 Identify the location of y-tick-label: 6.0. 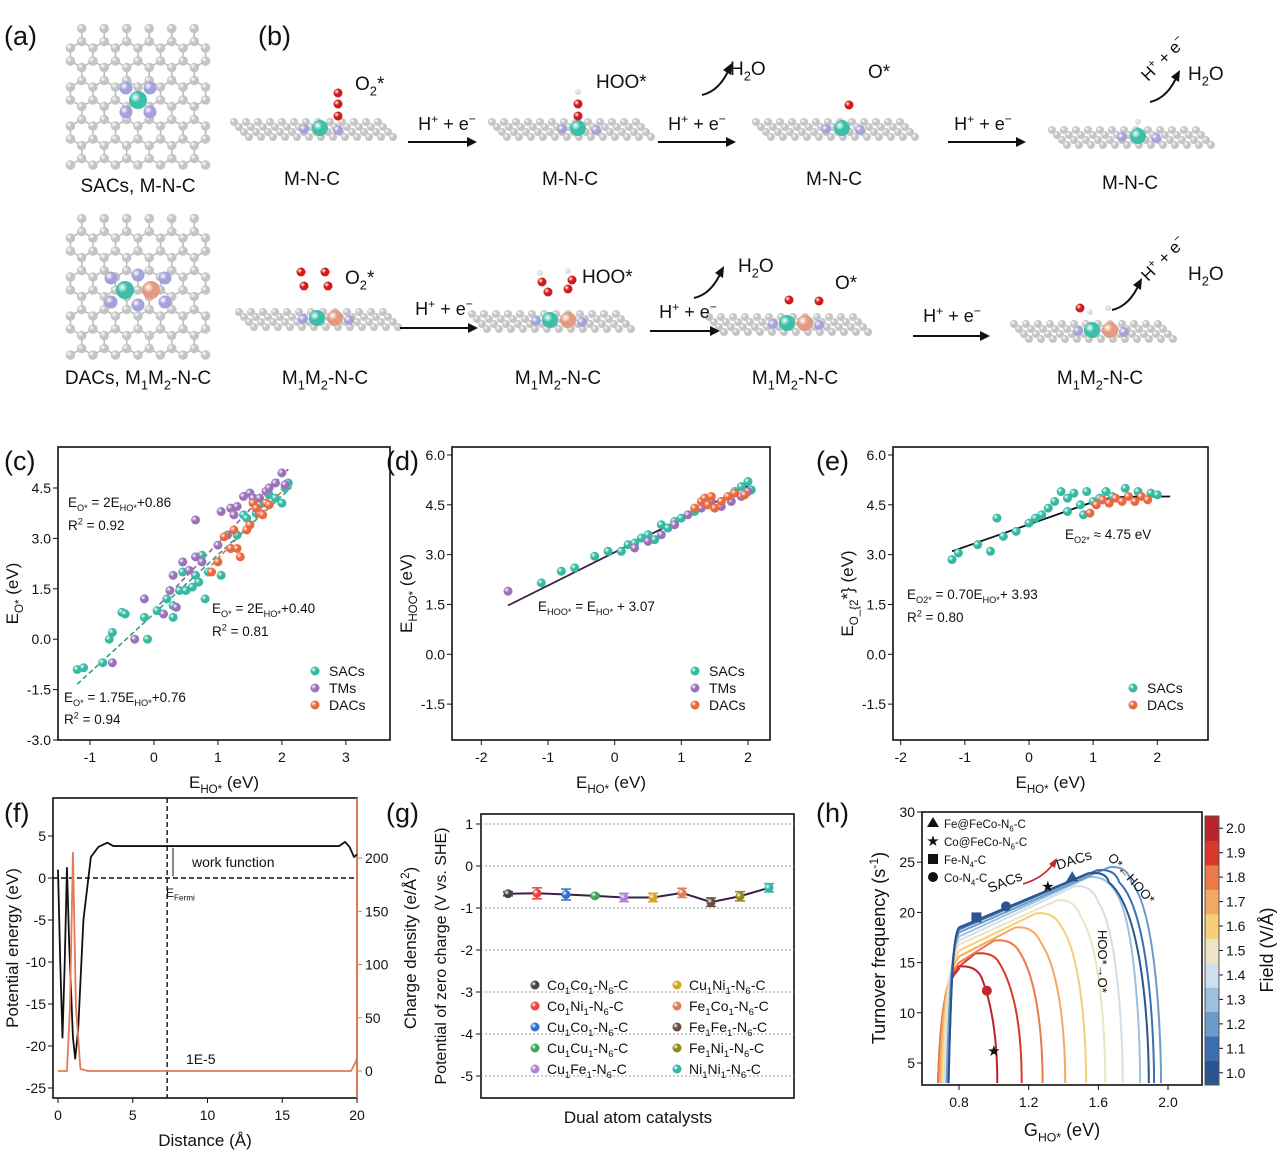
(877, 455).